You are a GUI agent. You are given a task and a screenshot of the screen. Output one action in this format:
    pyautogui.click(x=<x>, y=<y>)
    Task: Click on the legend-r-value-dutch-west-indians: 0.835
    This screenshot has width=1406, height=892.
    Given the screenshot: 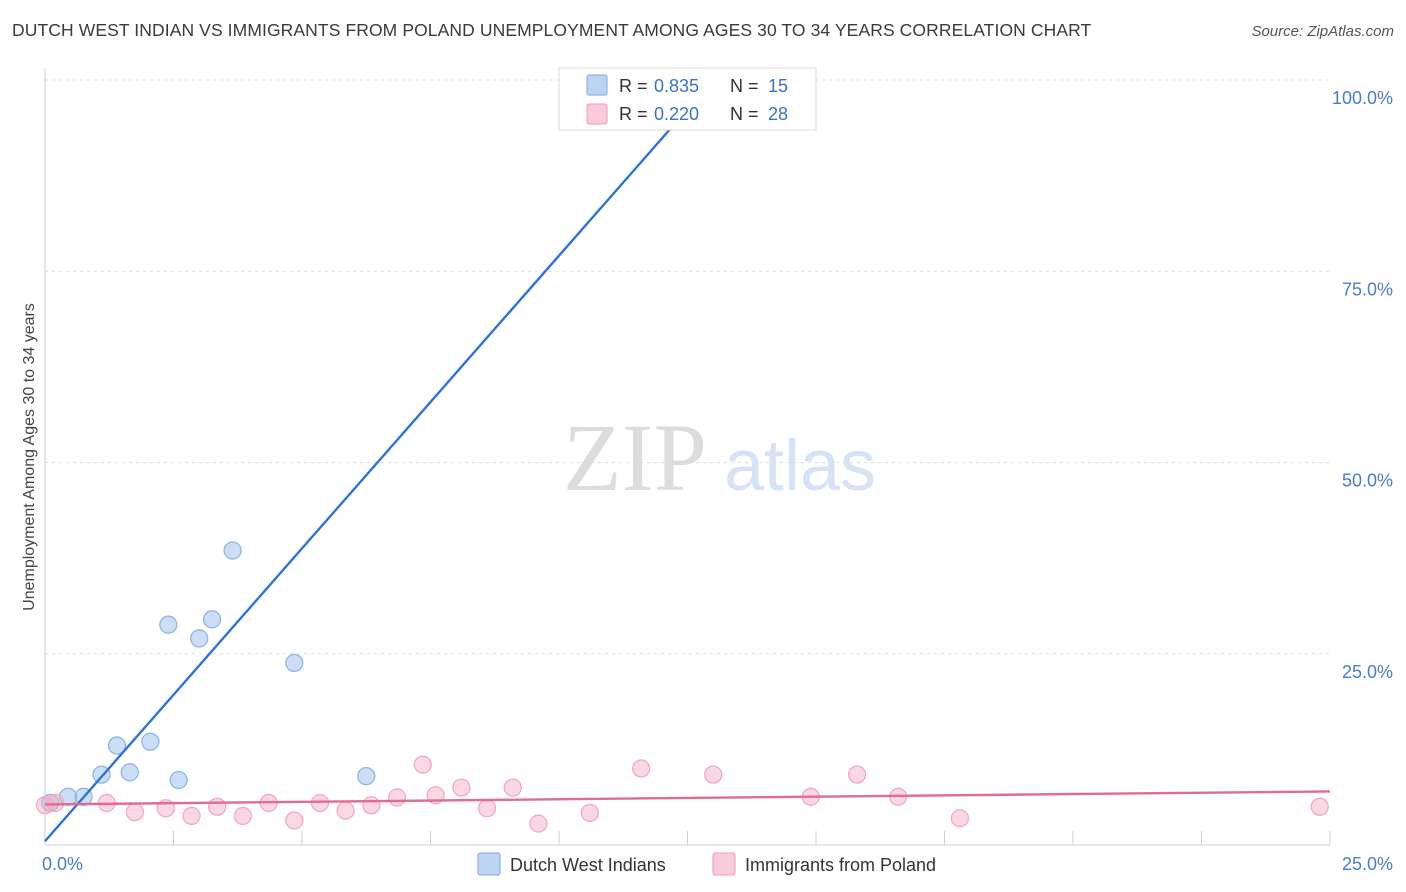 What is the action you would take?
    pyautogui.click(x=676, y=86)
    